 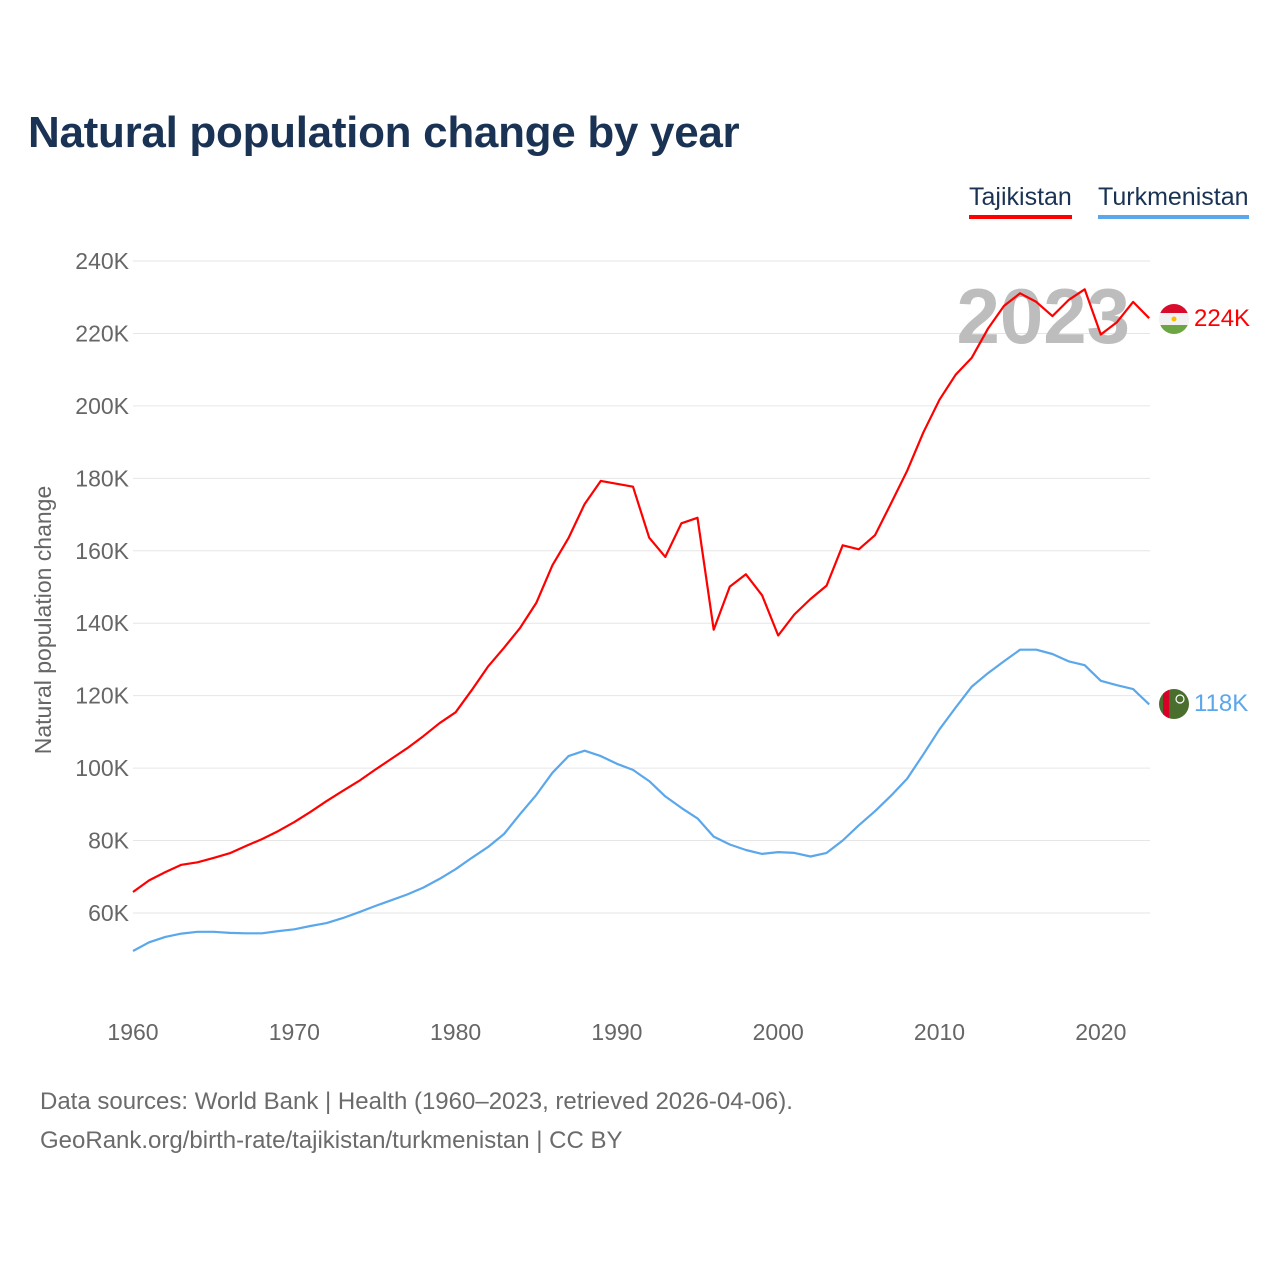 I want to click on tajikistan-flag-icon, so click(x=1174, y=319).